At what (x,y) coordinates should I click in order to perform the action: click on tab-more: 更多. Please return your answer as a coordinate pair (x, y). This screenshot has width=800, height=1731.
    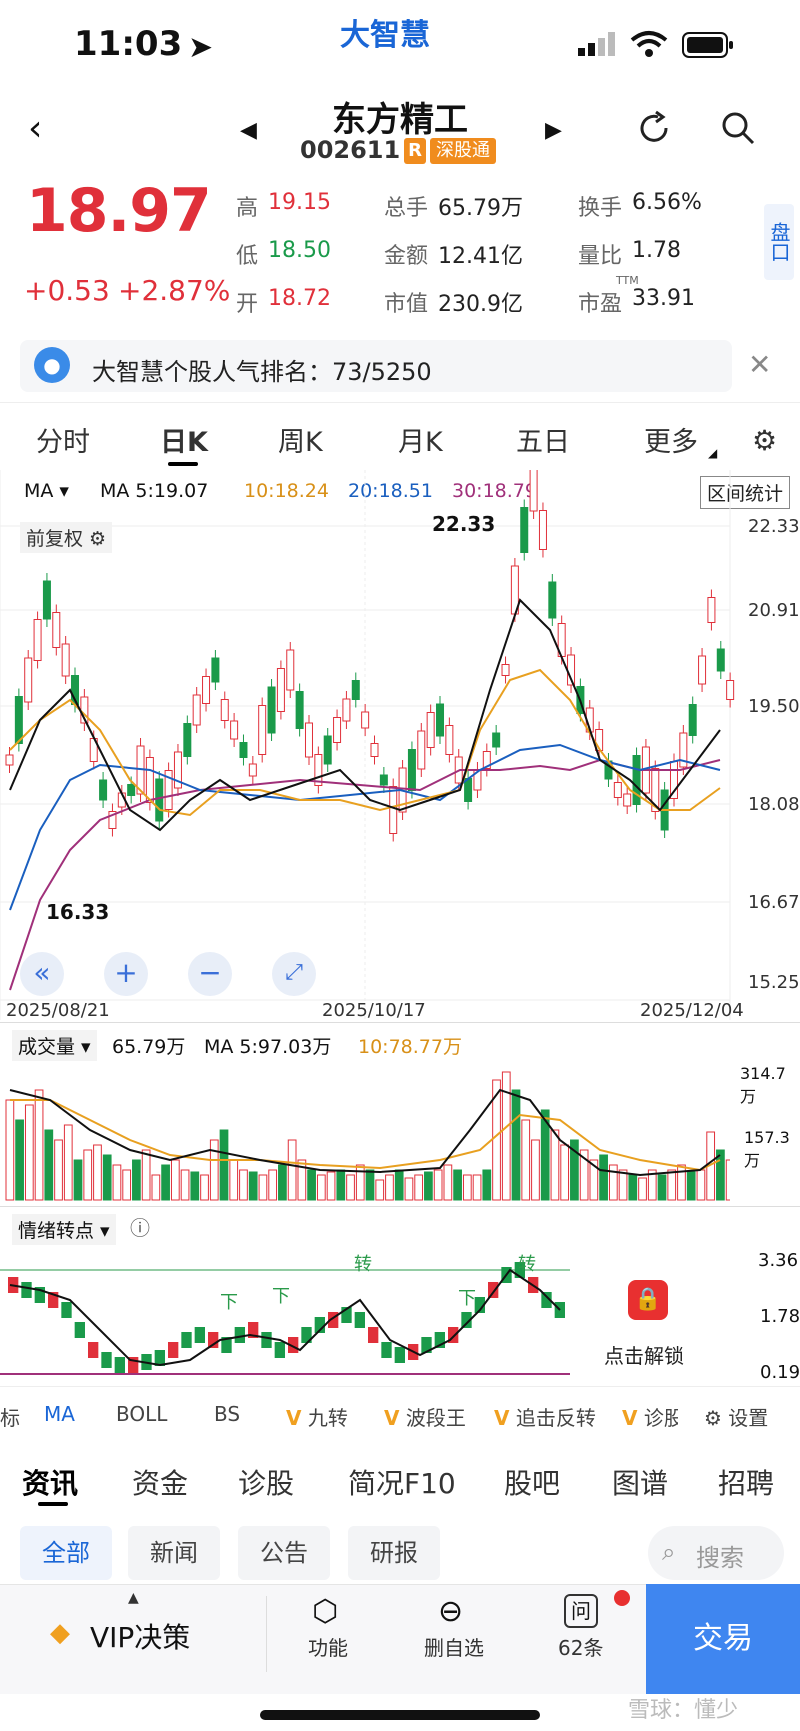
    Looking at the image, I should click on (671, 442).